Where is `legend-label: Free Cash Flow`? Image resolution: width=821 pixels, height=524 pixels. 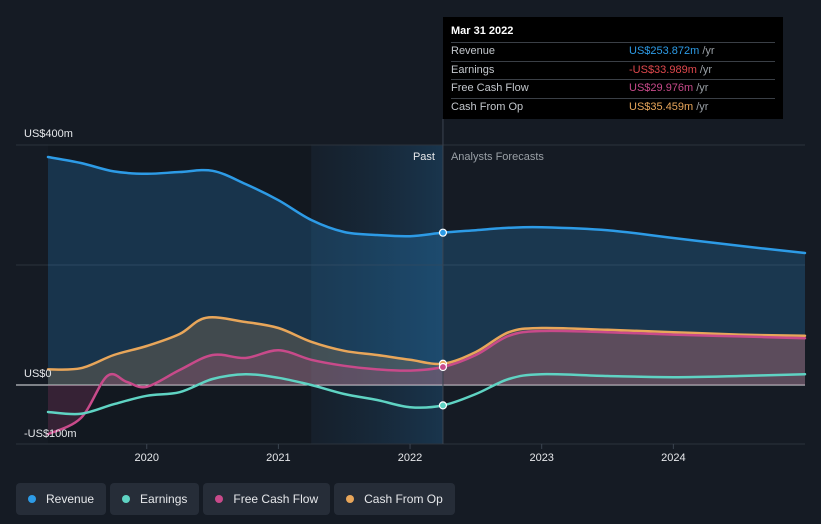 legend-label: Free Cash Flow is located at coordinates (276, 499).